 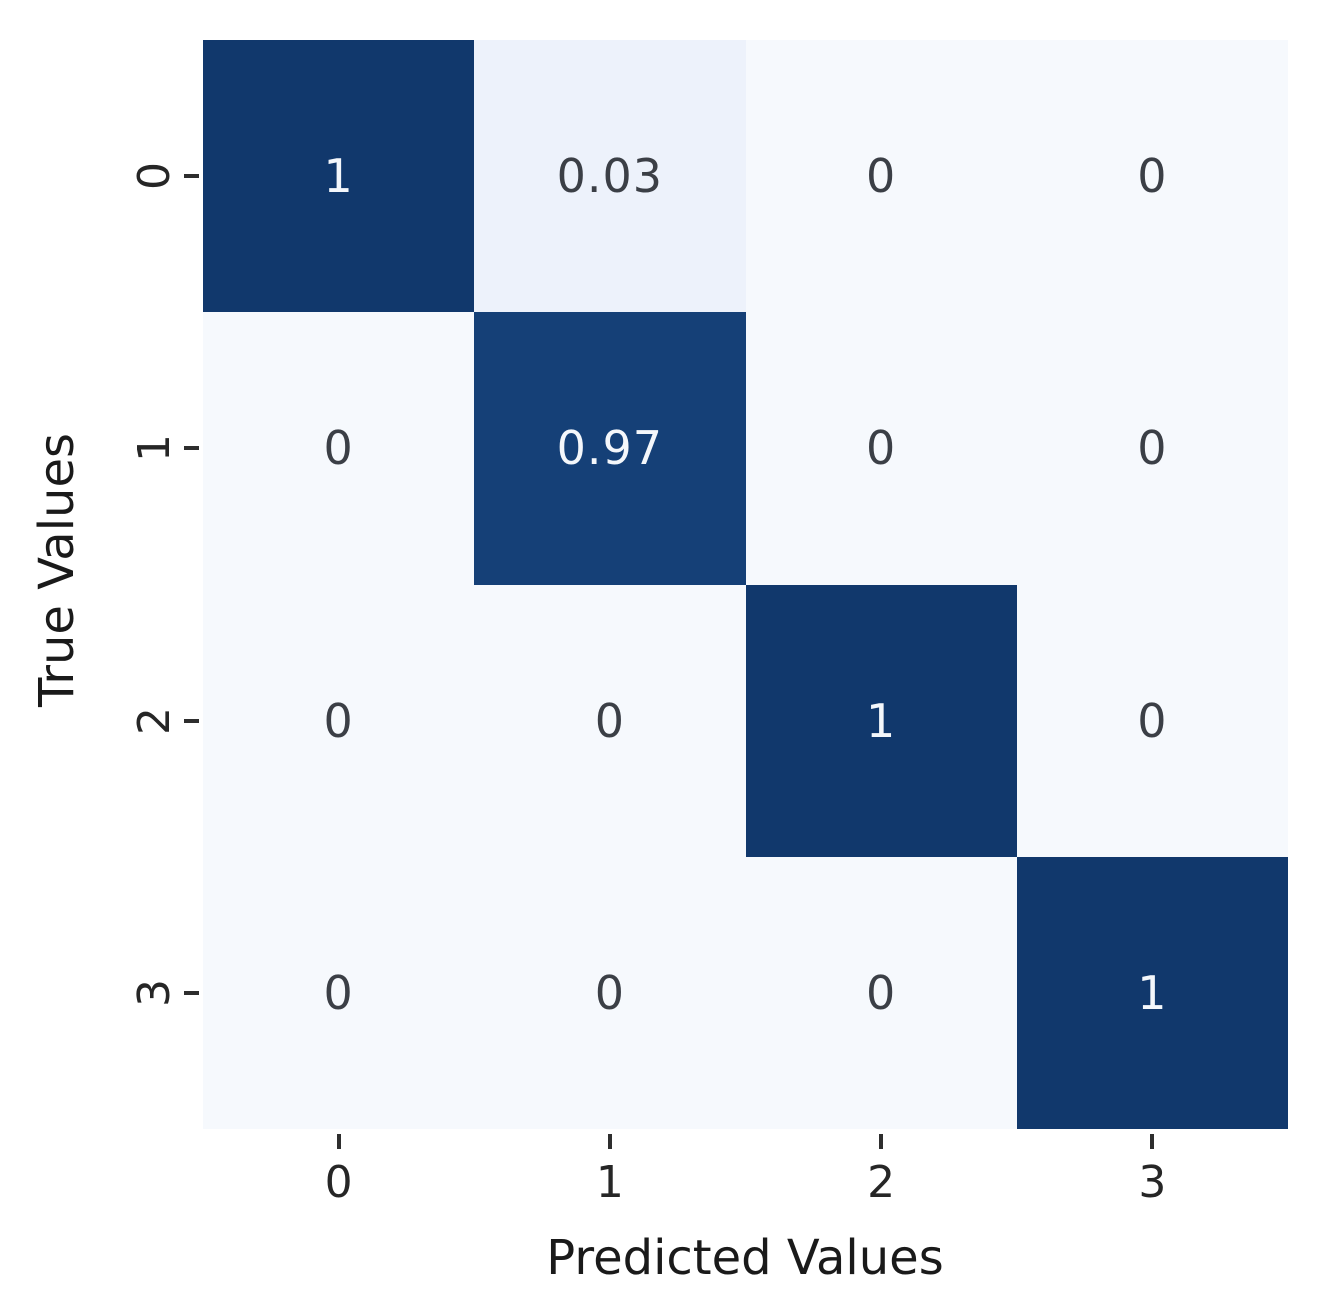 What do you see at coordinates (1152, 1182) in the screenshot?
I see `x-tick-label-3: 3` at bounding box center [1152, 1182].